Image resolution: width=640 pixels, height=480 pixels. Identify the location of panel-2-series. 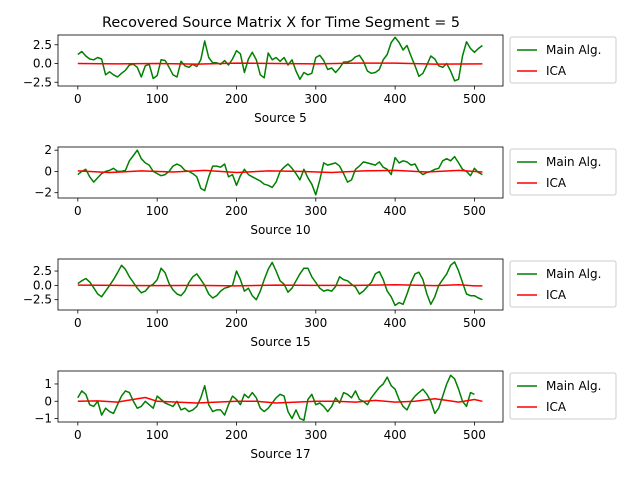
(280, 172).